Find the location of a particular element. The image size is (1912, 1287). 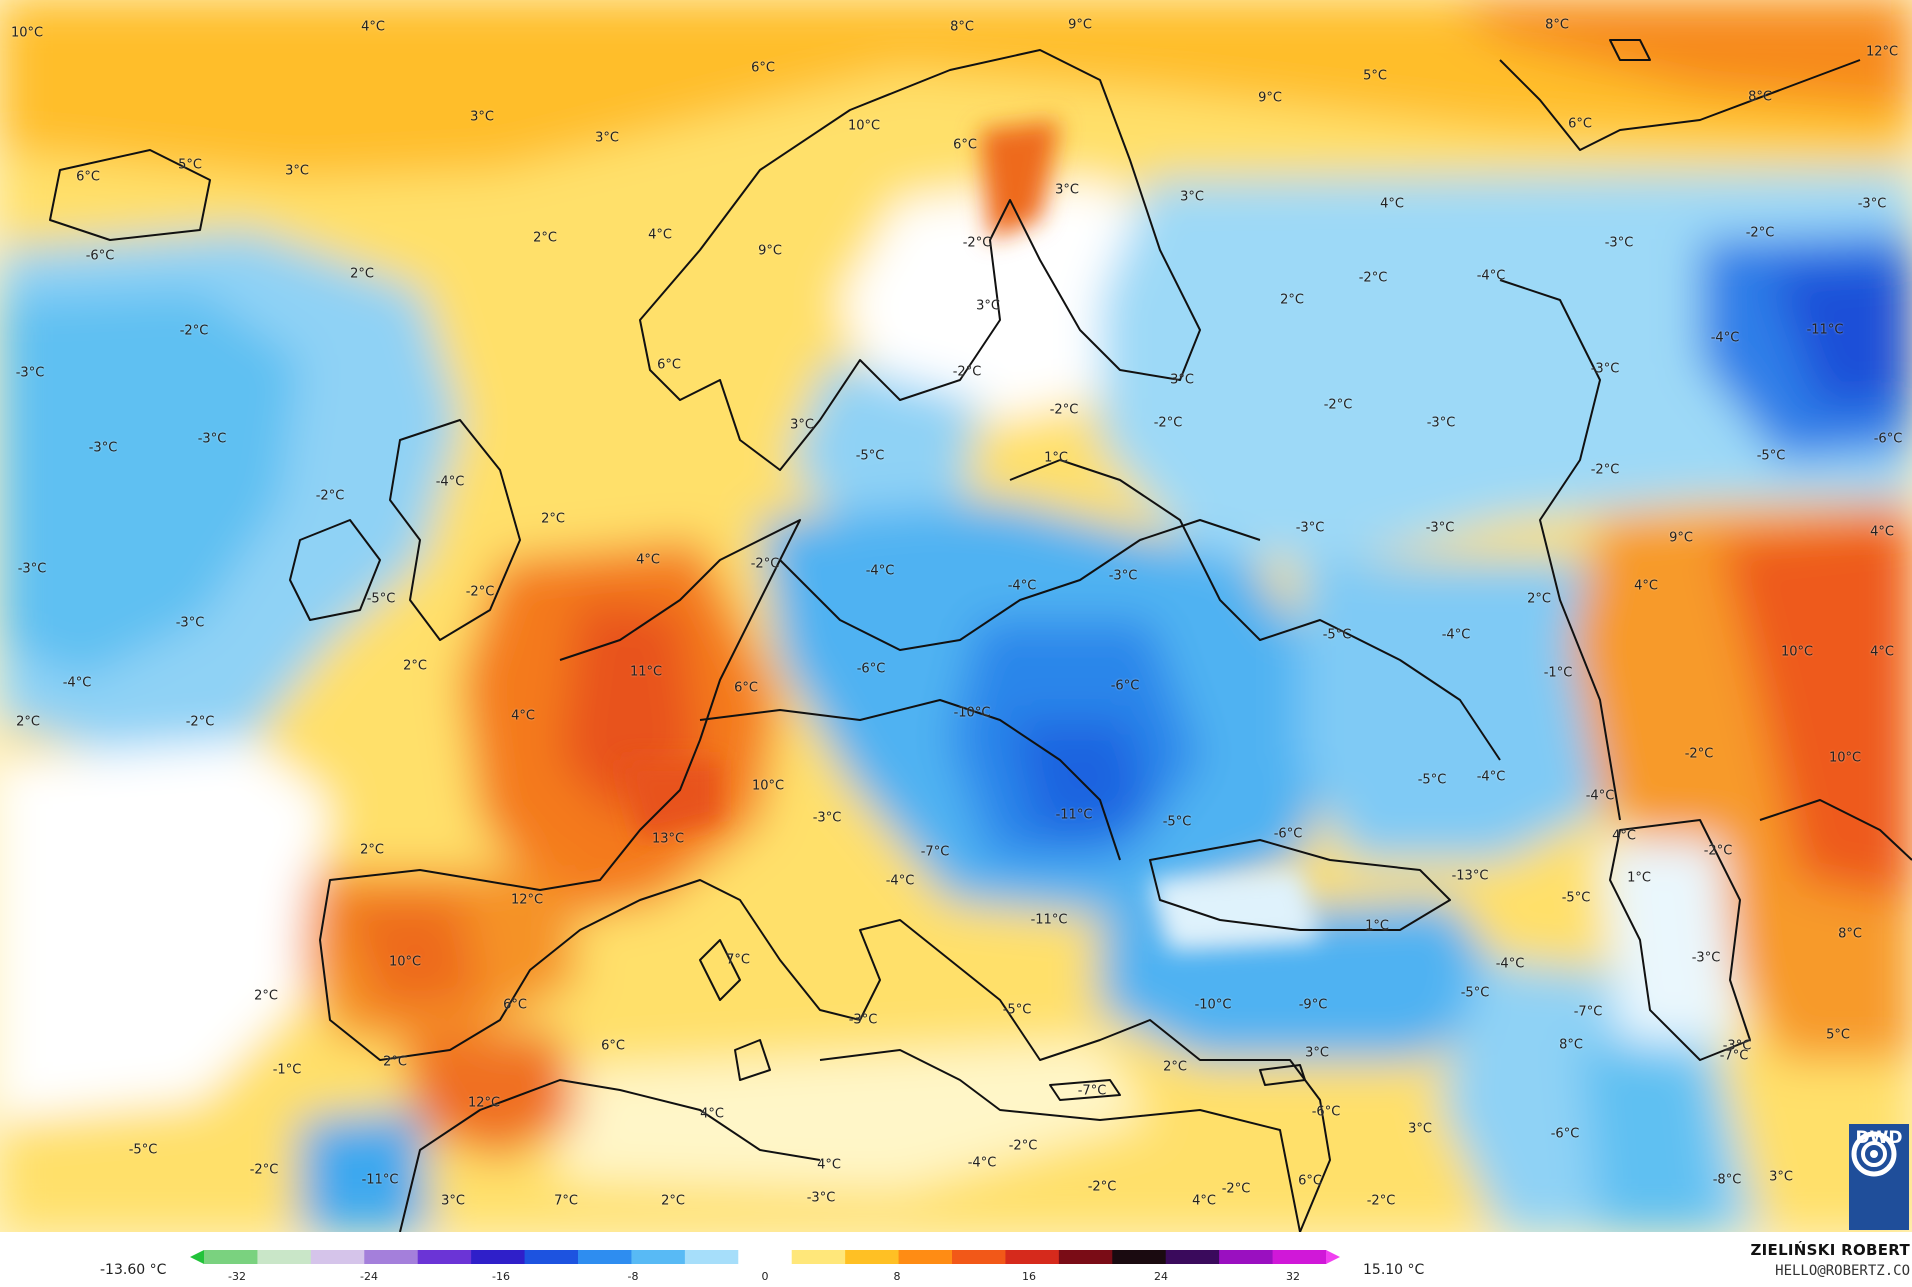

legend-tick-label: 0 is located at coordinates (765, 1276).